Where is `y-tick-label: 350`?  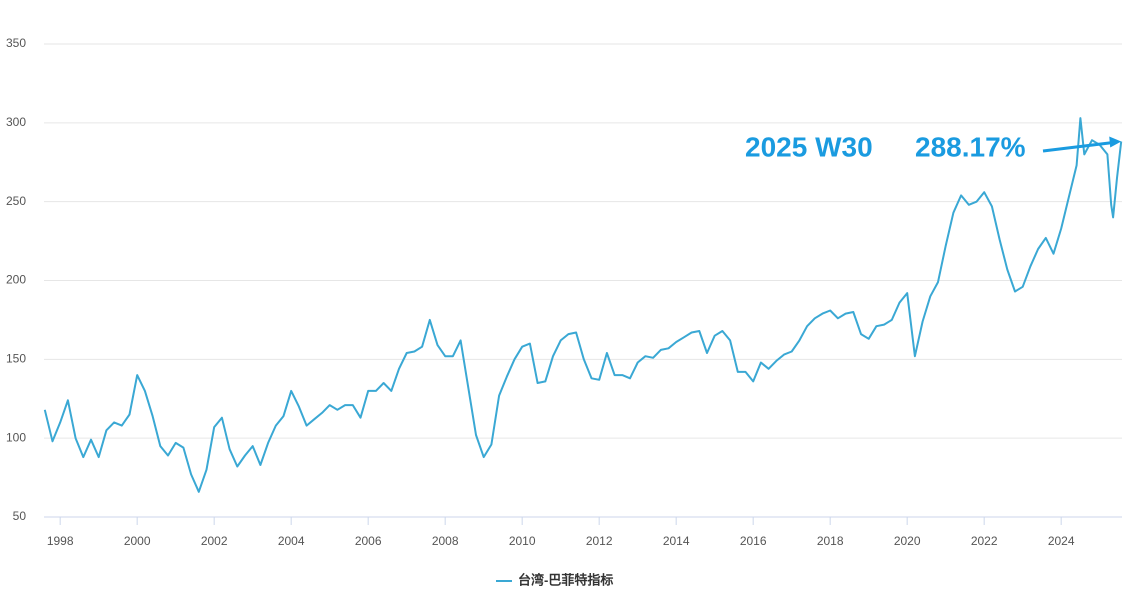 y-tick-label: 350 is located at coordinates (16, 43).